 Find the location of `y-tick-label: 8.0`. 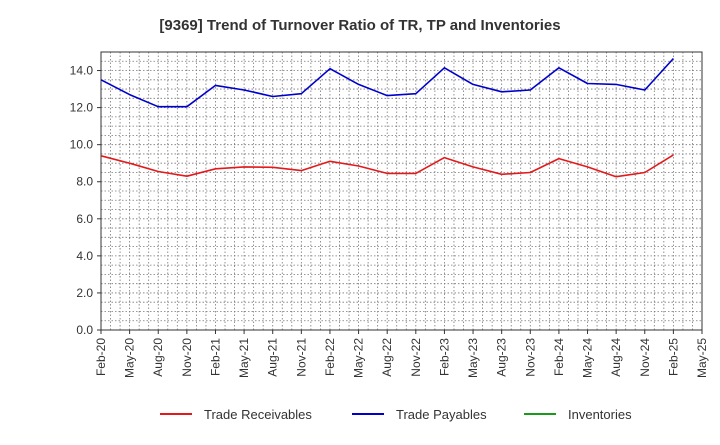

y-tick-label: 8.0 is located at coordinates (84, 182).